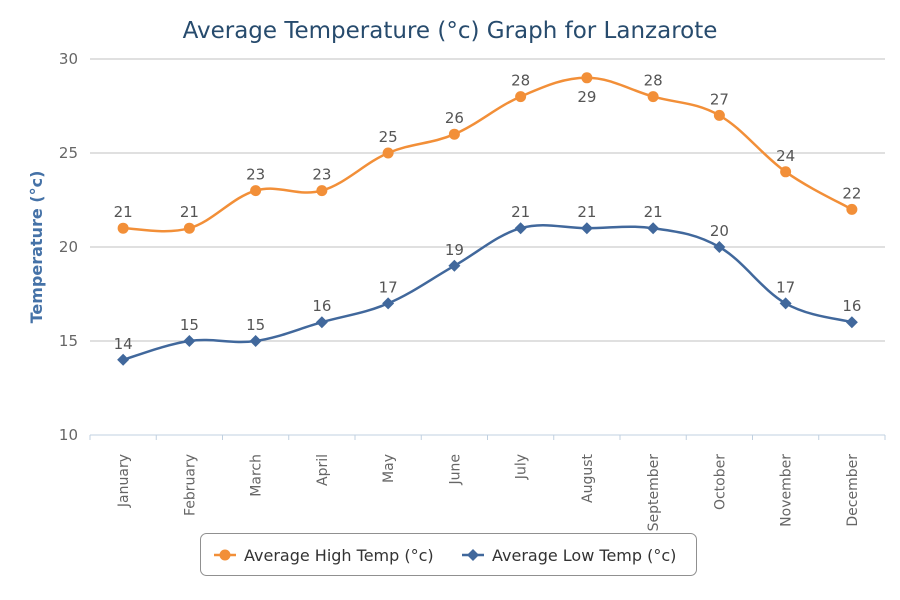  I want to click on y-tick-label: 30, so click(68, 59).